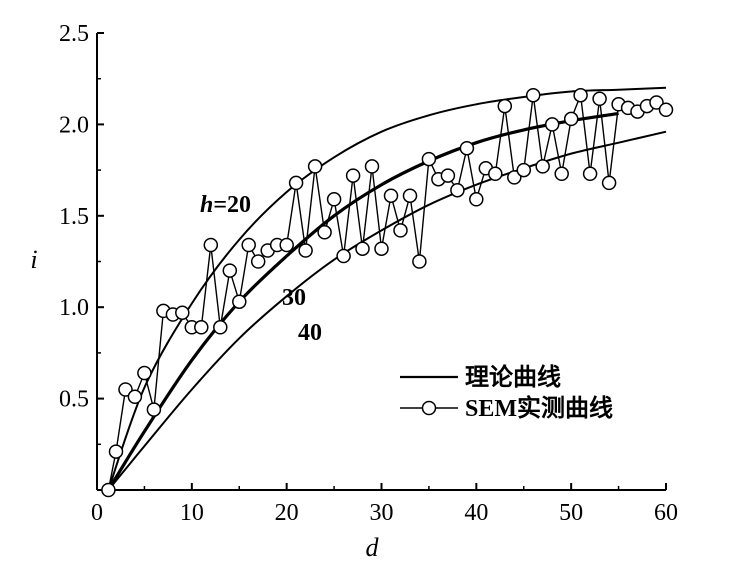  I want to click on y-tick-label: 2.5, so click(74, 34).